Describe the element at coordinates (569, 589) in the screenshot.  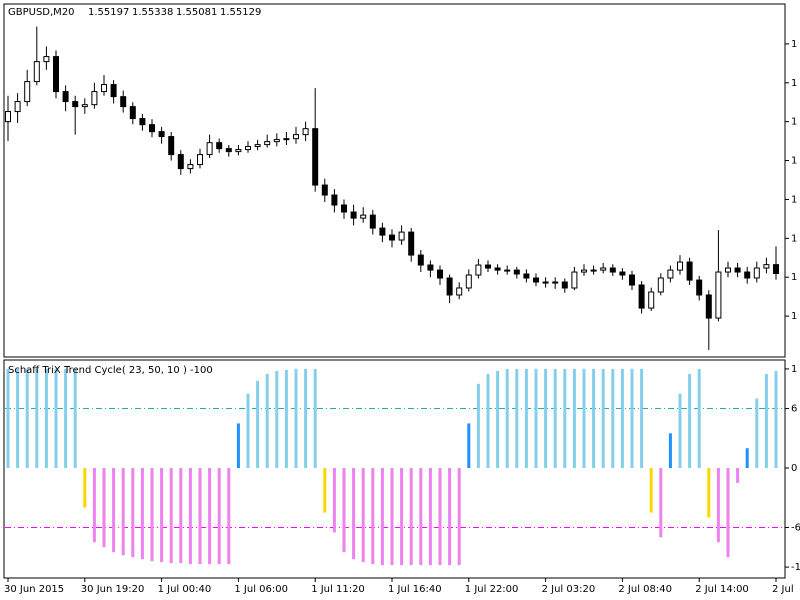
I see `x-tick-label: 2 Jul 03:20` at that location.